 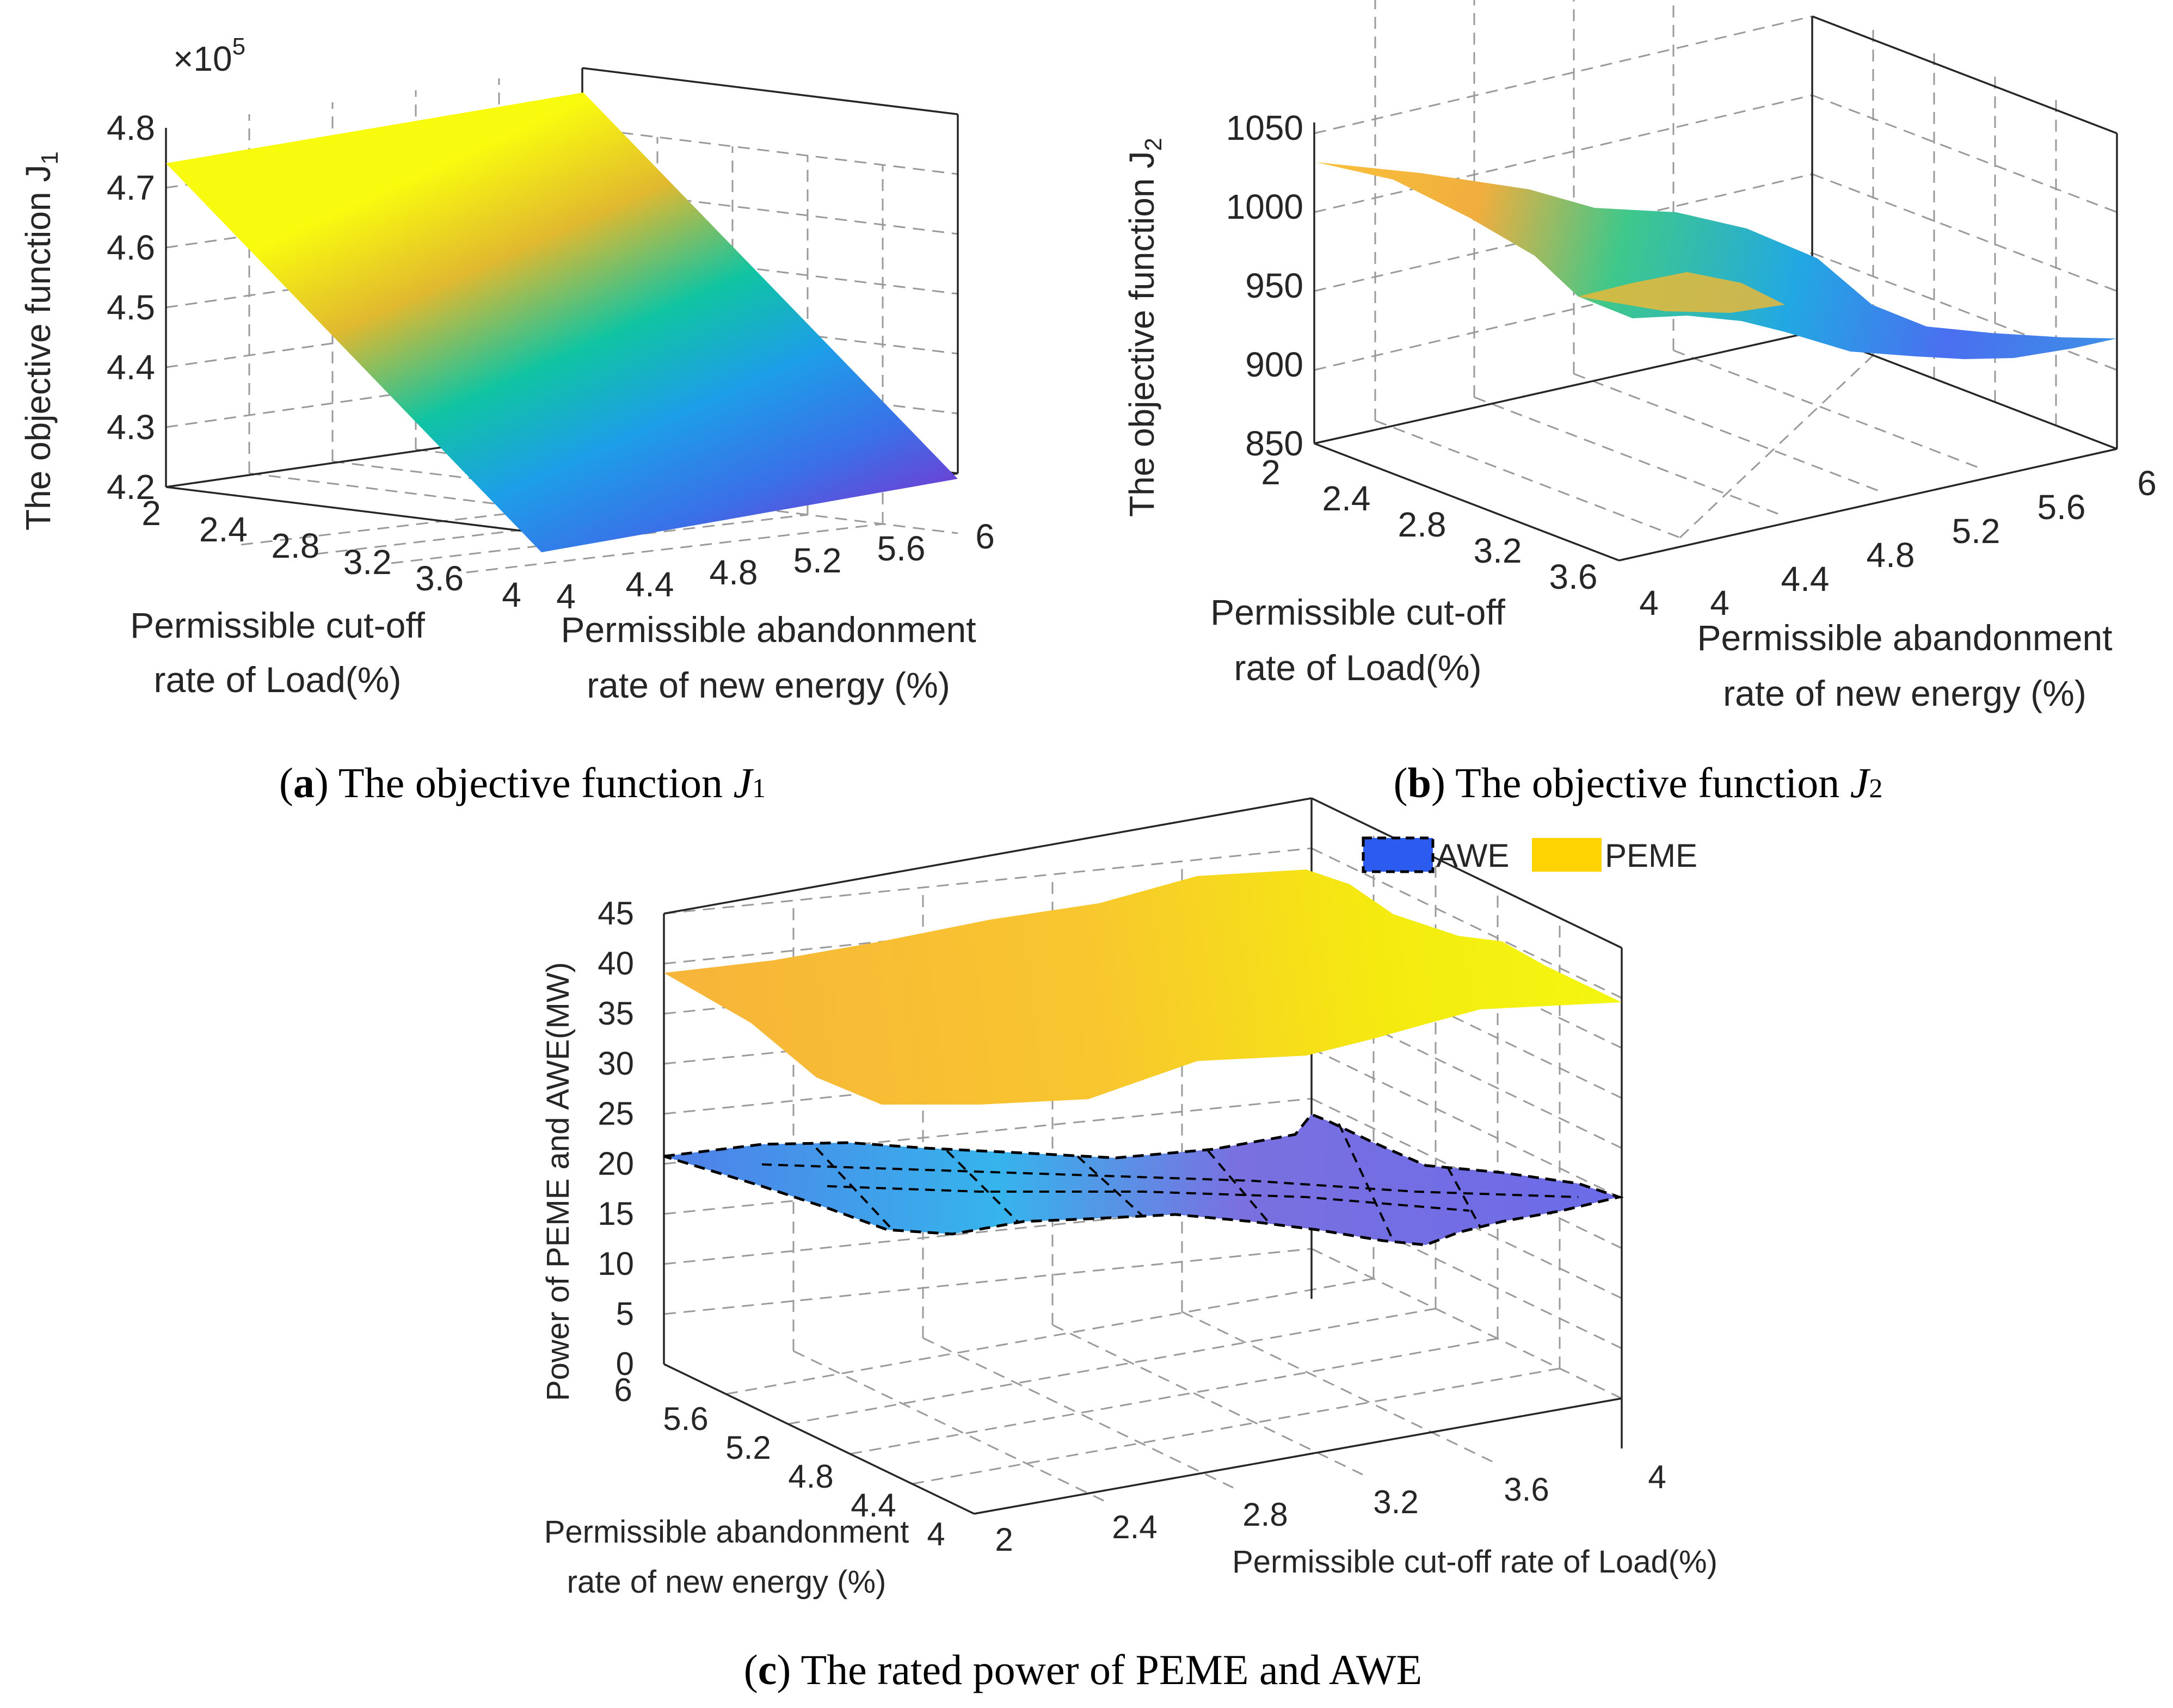 I want to click on panel-c-x-tick: 4, so click(x=1657, y=1477).